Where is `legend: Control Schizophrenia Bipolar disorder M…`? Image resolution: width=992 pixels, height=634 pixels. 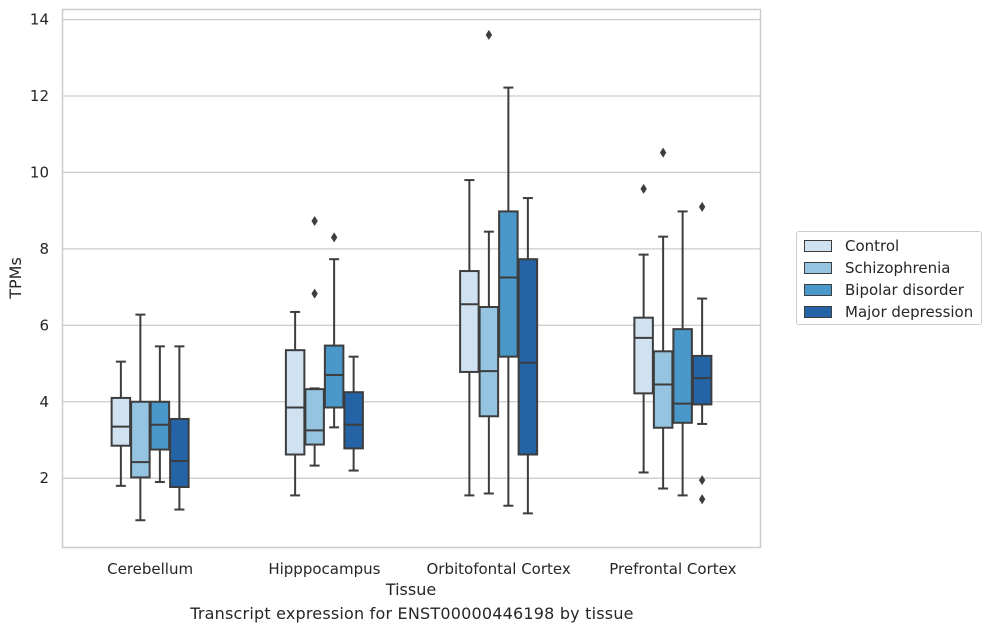 legend: Control Schizophrenia Bipolar disorder M… is located at coordinates (889, 278).